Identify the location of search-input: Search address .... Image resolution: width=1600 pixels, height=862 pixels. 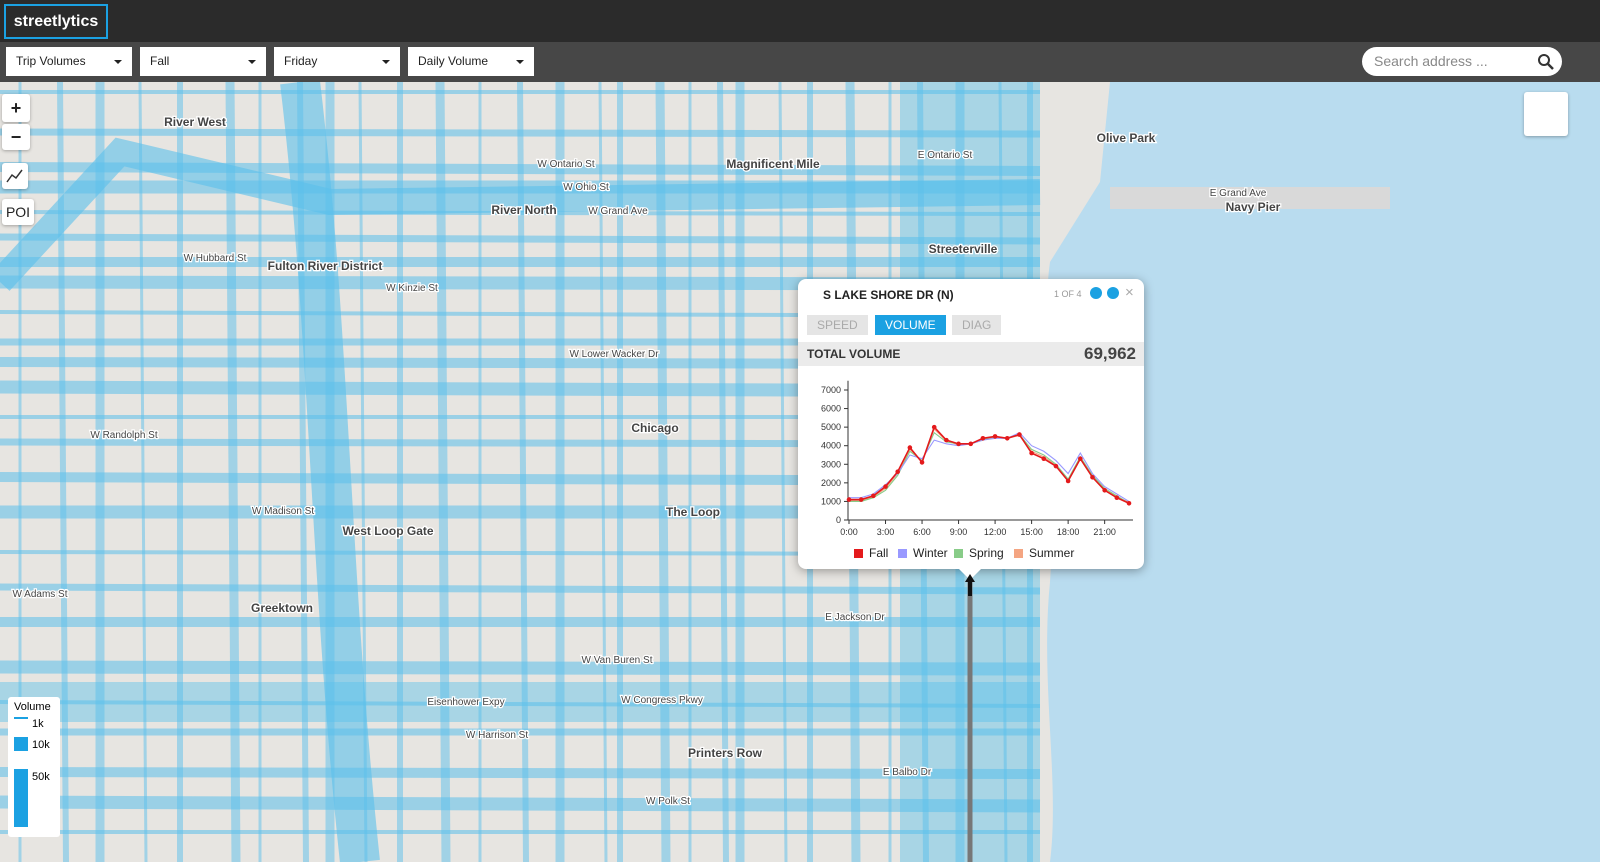
(1462, 61).